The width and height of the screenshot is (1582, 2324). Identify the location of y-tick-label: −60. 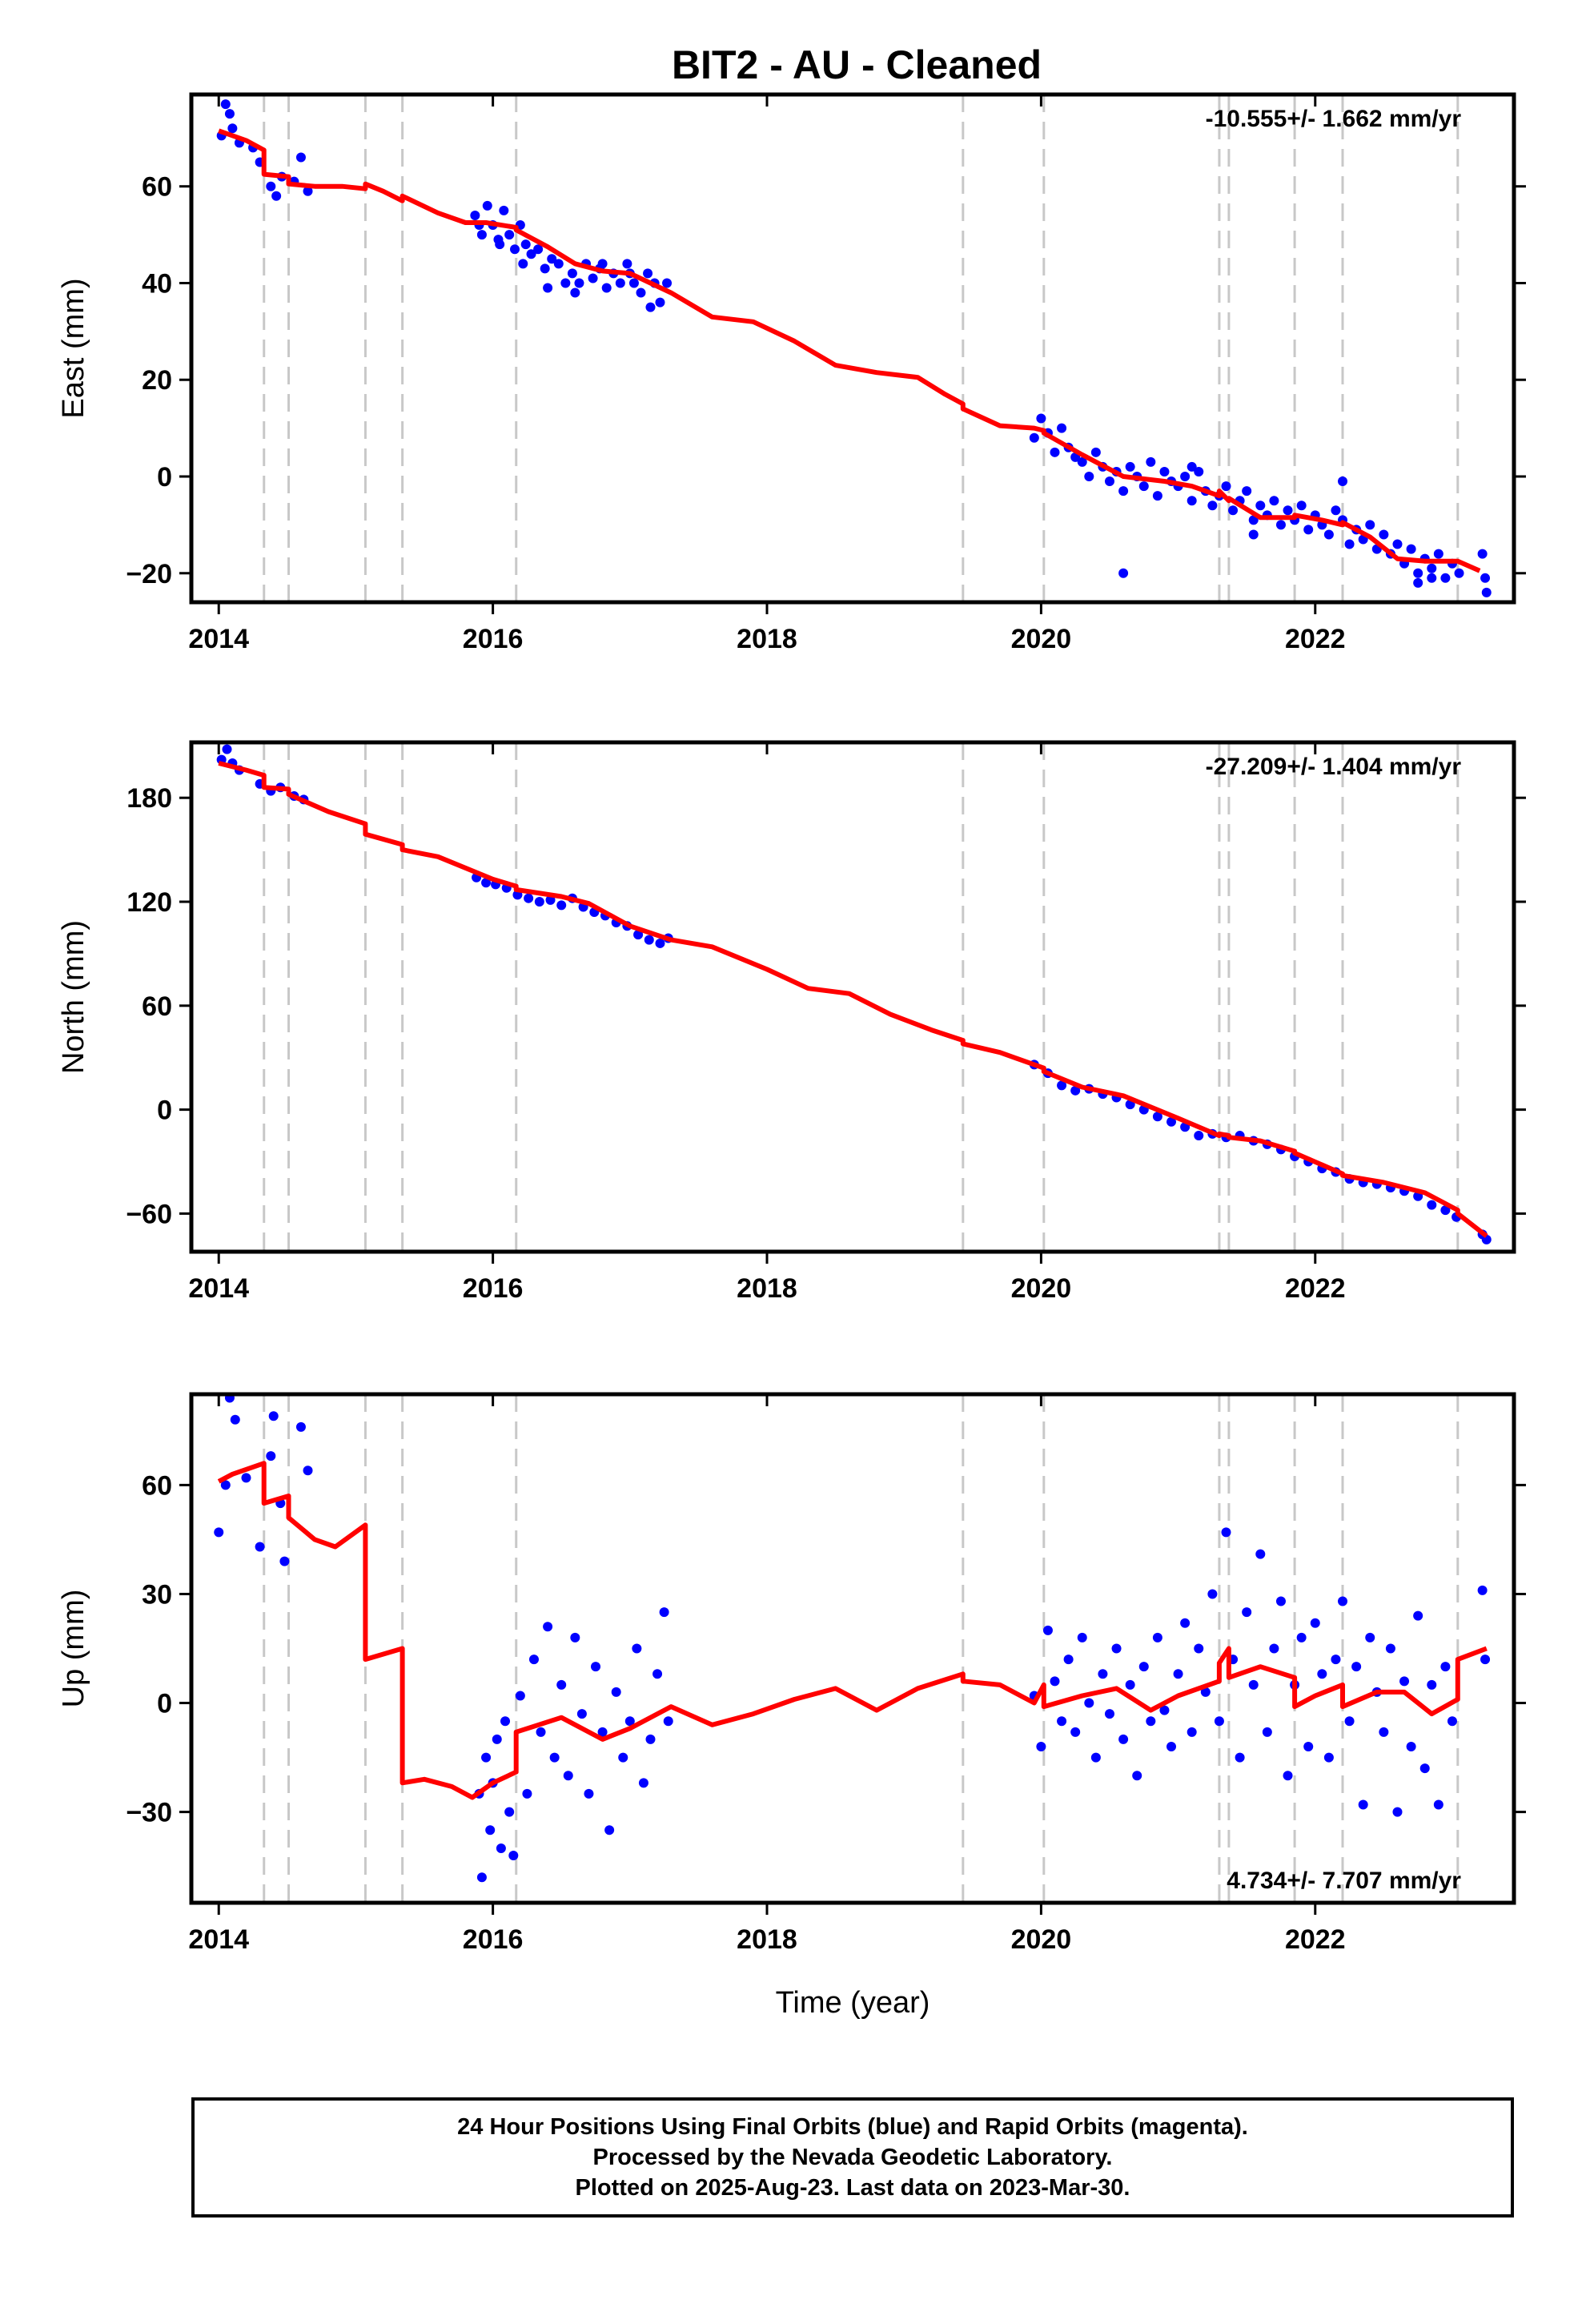
(149, 1214).